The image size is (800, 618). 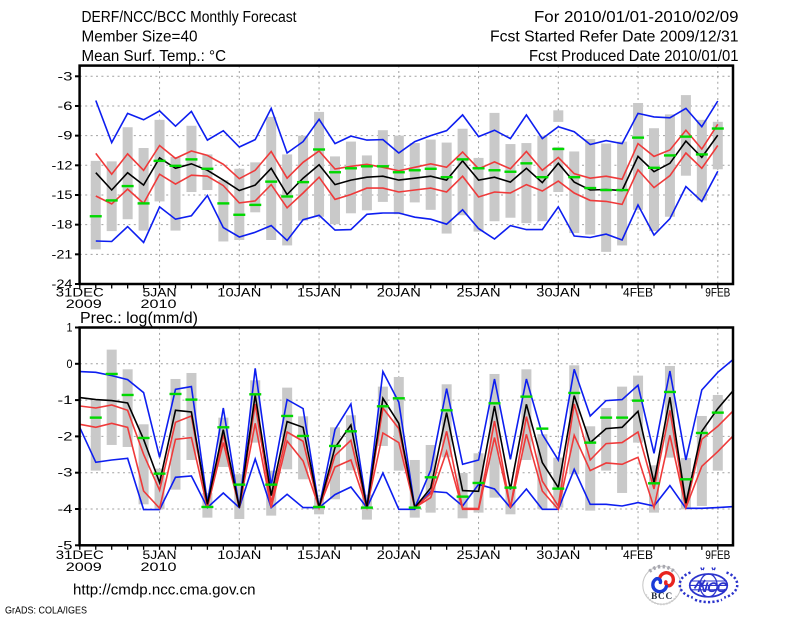 I want to click on svg-text: 0, so click(x=70, y=365).